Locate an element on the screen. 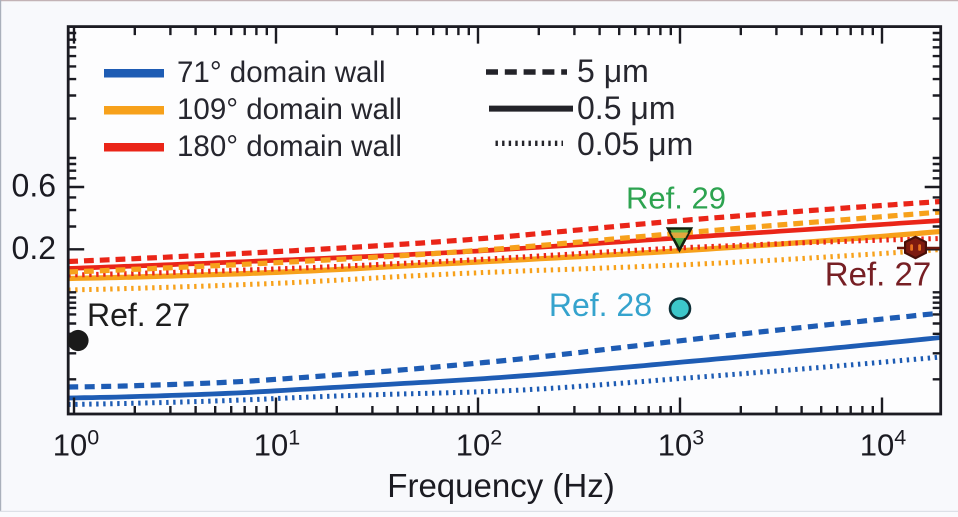 This screenshot has width=958, height=517. svg-text: 0.05 μm is located at coordinates (635, 144).